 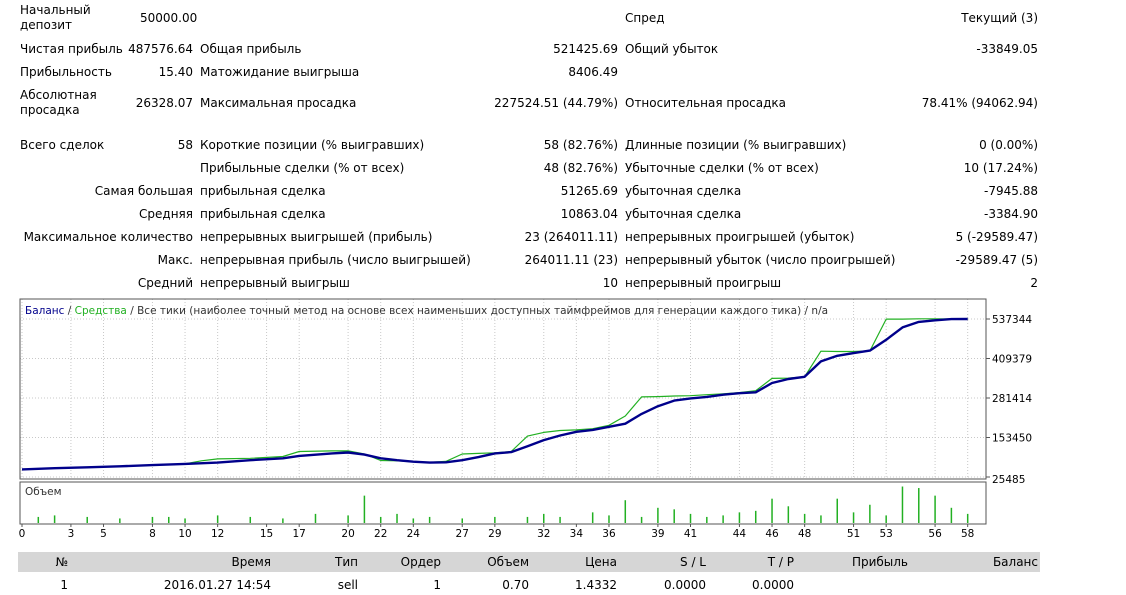 I want to click on legend-balance: Баланс, so click(x=45, y=311).